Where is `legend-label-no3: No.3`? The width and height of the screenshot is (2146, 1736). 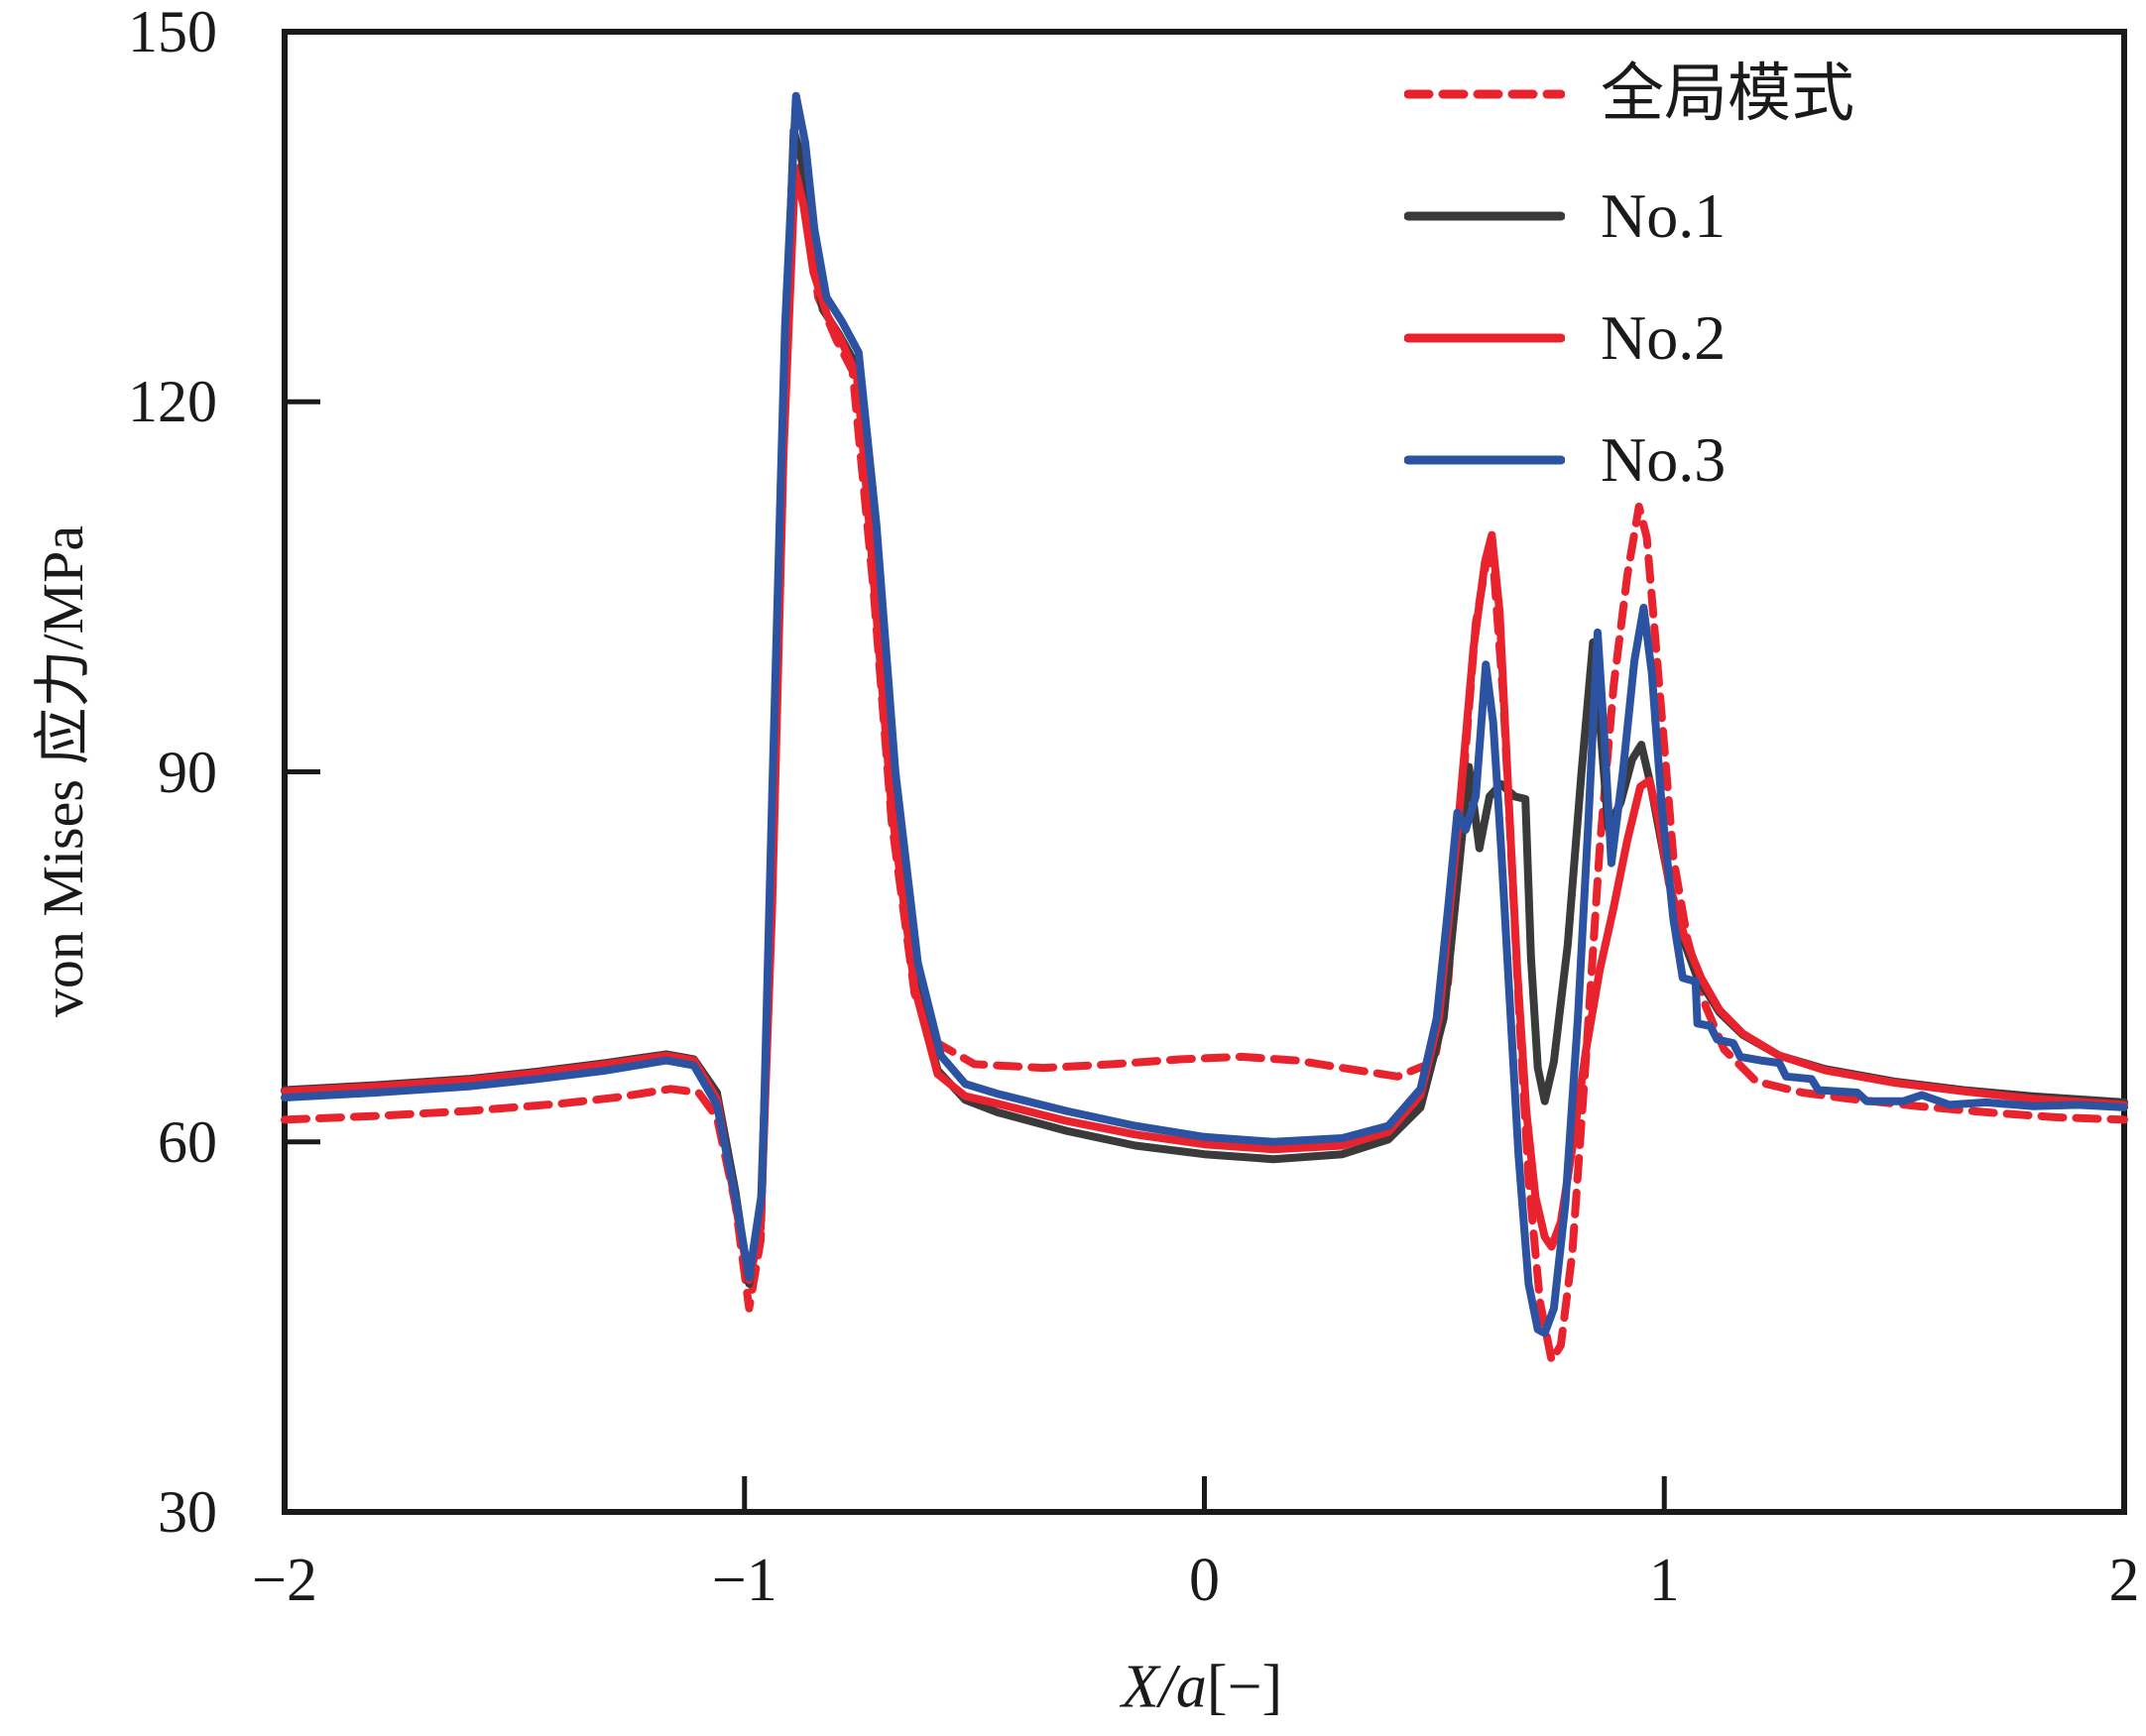
legend-label-no3: No.3 is located at coordinates (1664, 459).